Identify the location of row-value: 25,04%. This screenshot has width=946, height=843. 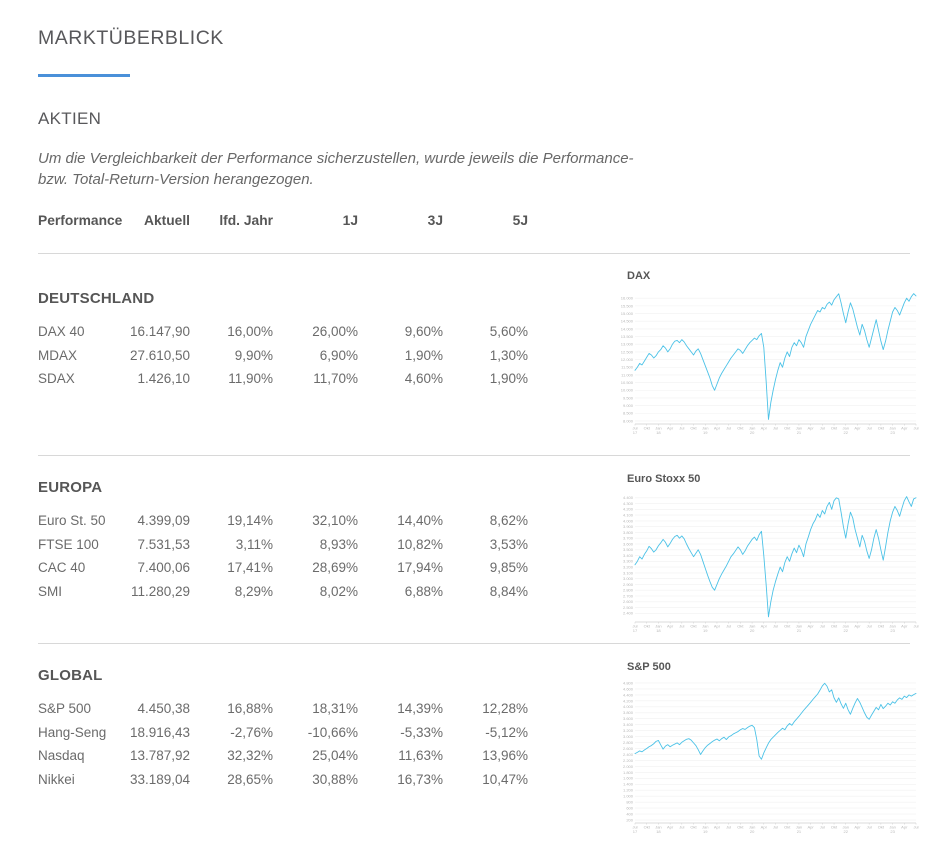
(335, 756).